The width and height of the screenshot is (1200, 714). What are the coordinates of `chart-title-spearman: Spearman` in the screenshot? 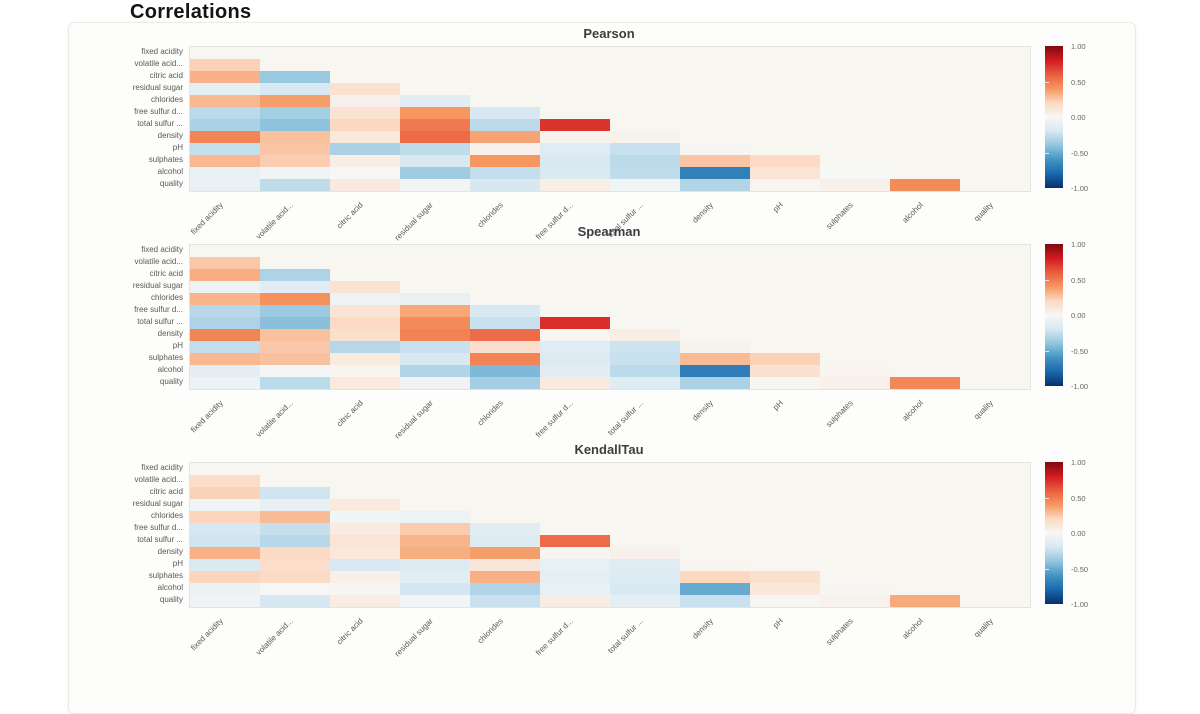 It's located at (609, 231).